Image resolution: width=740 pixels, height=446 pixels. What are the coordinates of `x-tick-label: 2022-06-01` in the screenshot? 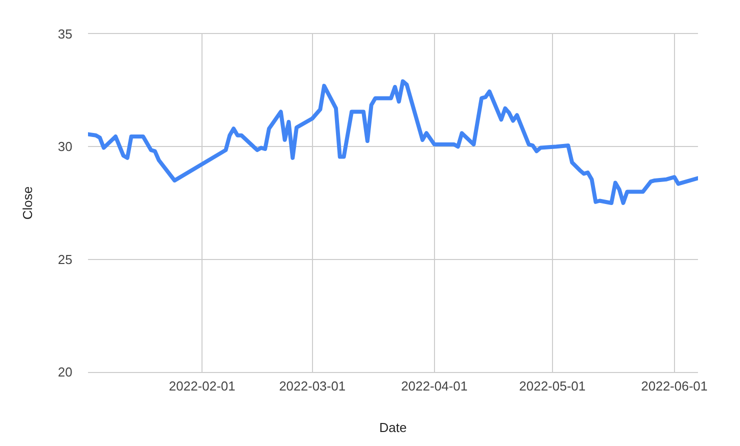 It's located at (674, 386).